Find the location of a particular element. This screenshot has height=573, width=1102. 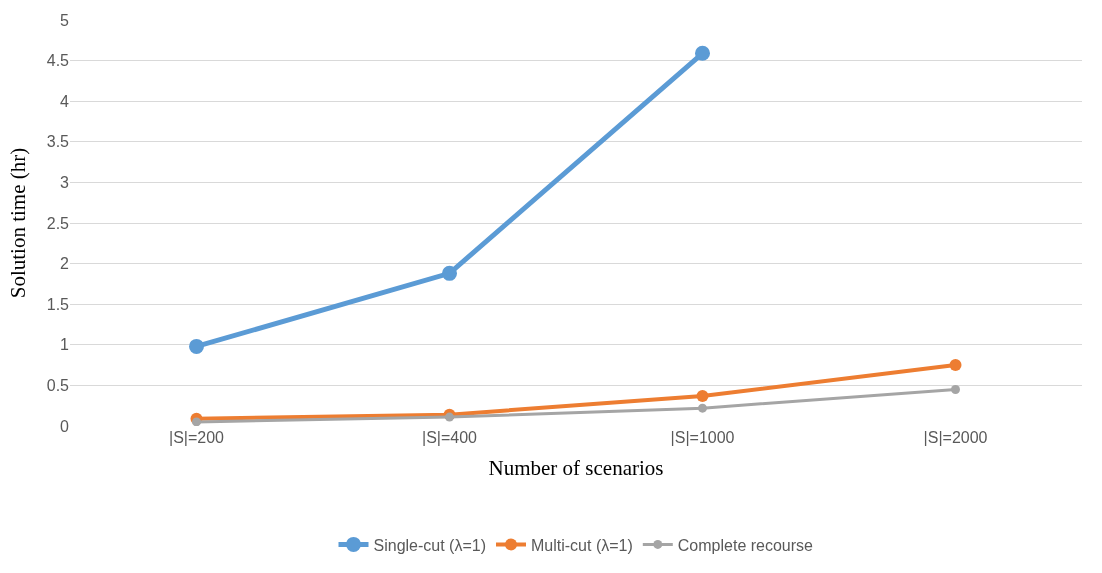

y-tick-label: 1 is located at coordinates (65, 345).